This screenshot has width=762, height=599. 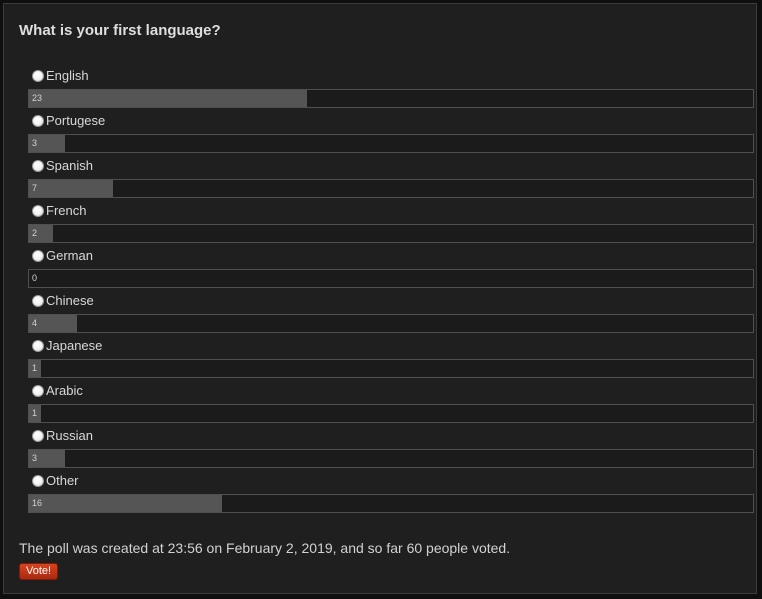 I want to click on poll-option-spanish: Spanish 7, so click(x=391, y=178).